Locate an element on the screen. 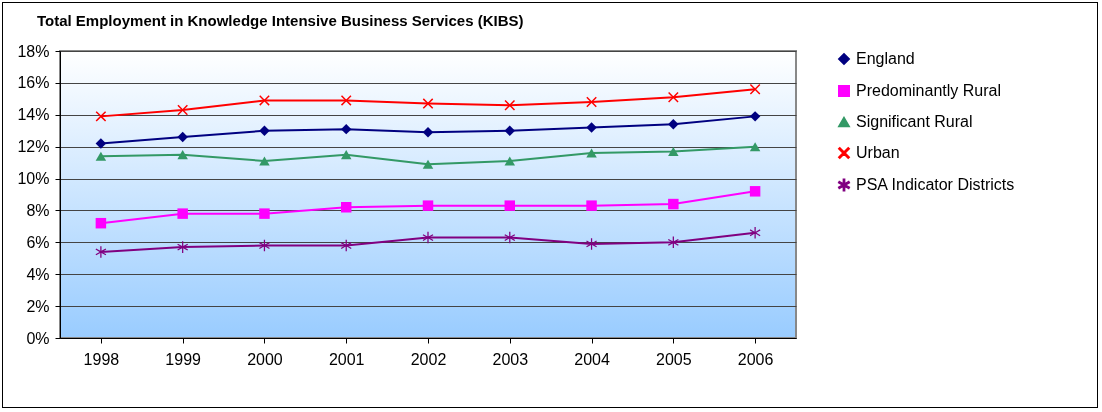  y-tick-label: 10% is located at coordinates (33, 179).